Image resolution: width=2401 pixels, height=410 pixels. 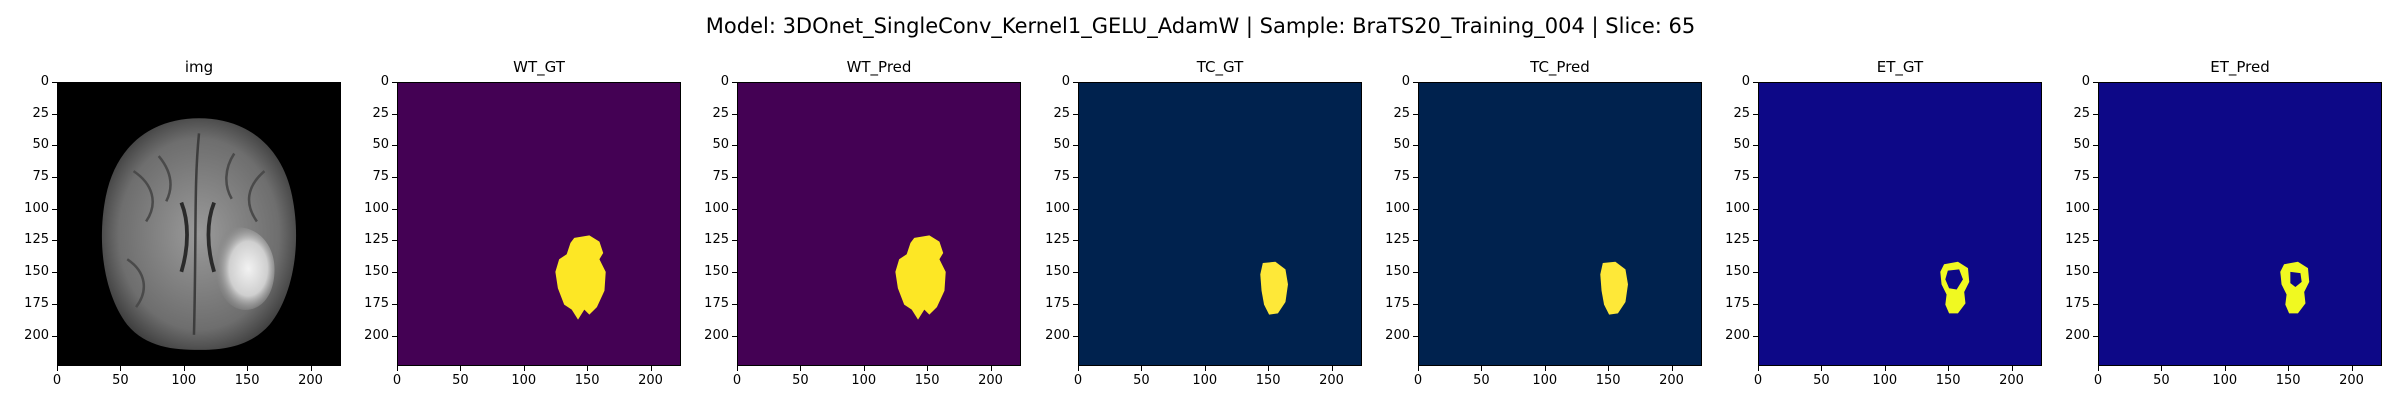 What do you see at coordinates (879, 67) in the screenshot?
I see `panel-title-wt-pred: WT_Pred` at bounding box center [879, 67].